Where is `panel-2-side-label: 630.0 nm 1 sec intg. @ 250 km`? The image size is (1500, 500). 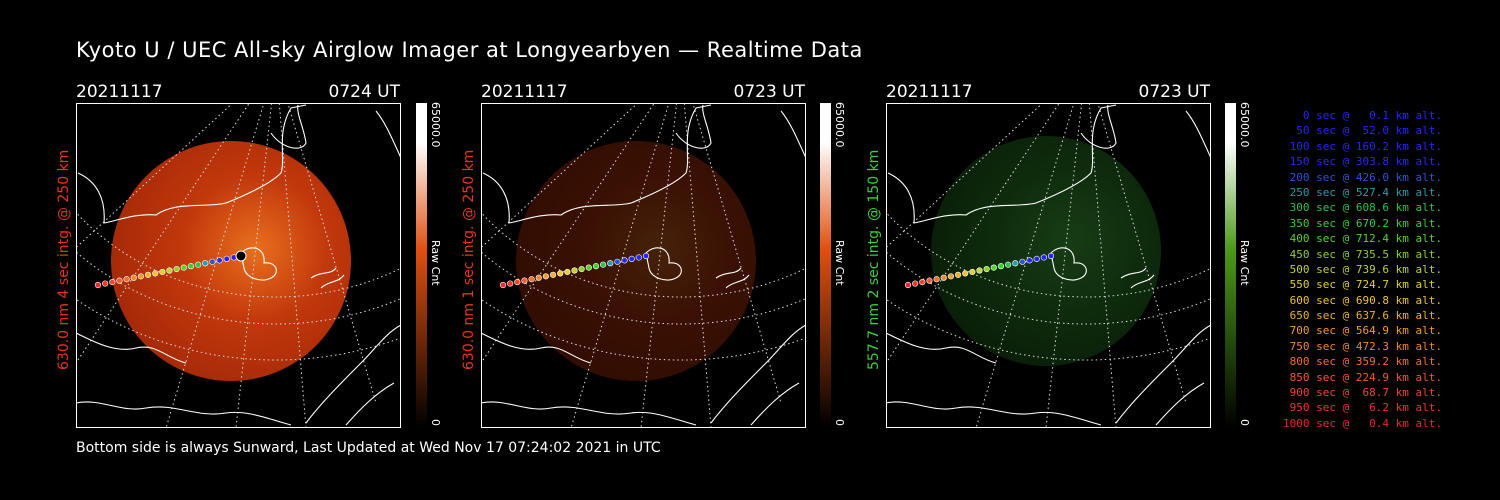 panel-2-side-label: 630.0 nm 1 sec intg. @ 250 km is located at coordinates (469, 259).